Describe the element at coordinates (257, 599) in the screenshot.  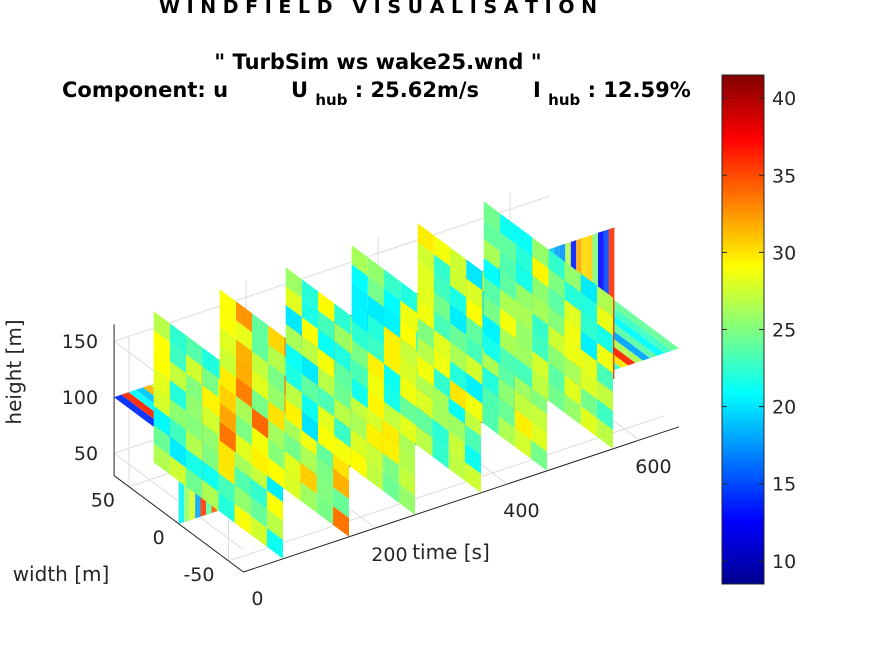
I see `x-tick-label: 0` at that location.